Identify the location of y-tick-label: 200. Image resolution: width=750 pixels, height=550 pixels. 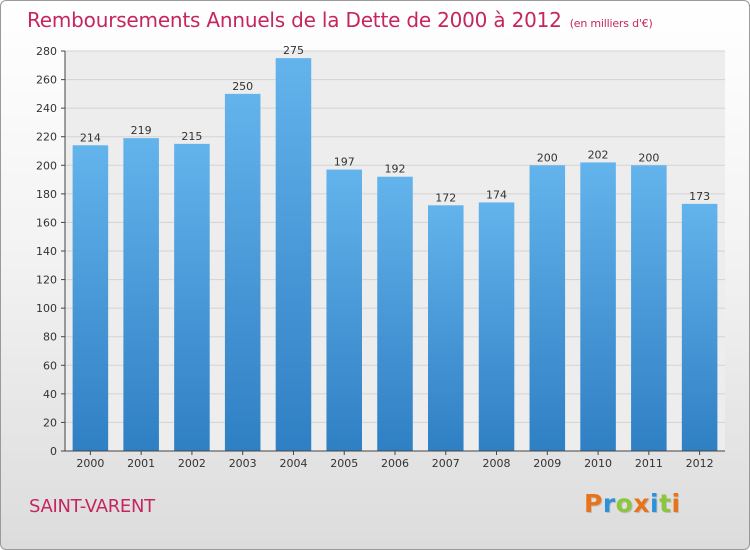
(46, 165).